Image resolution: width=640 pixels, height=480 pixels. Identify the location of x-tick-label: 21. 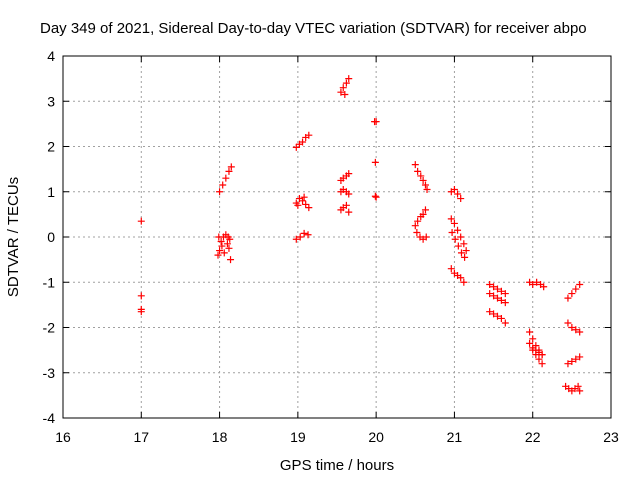
(455, 437).